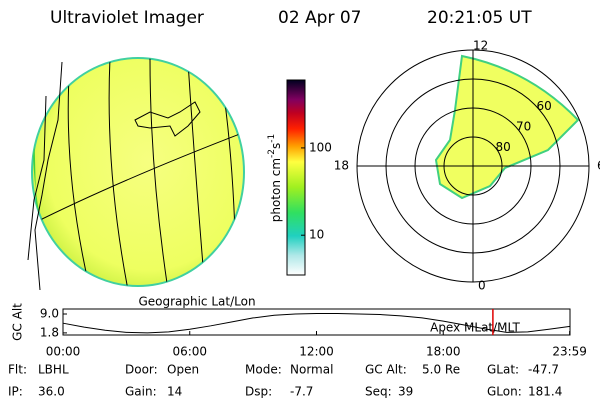 The width and height of the screenshot is (600, 400). I want to click on polar-image, so click(507, 127).